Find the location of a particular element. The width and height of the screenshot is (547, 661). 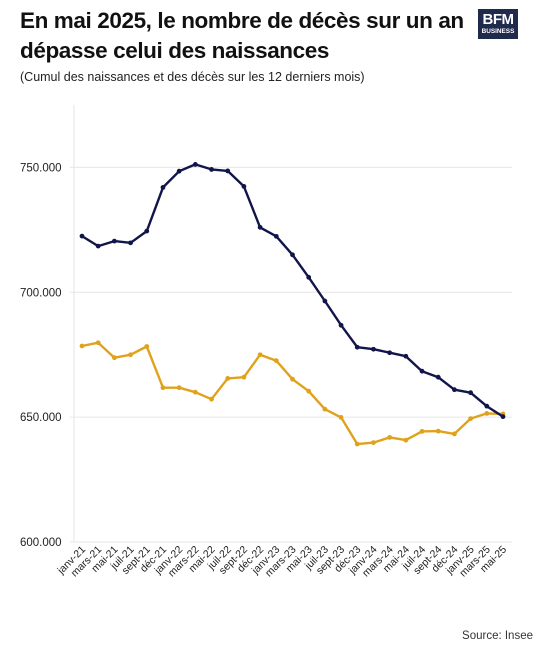

y-tick-label: 650.000 is located at coordinates (41, 418).